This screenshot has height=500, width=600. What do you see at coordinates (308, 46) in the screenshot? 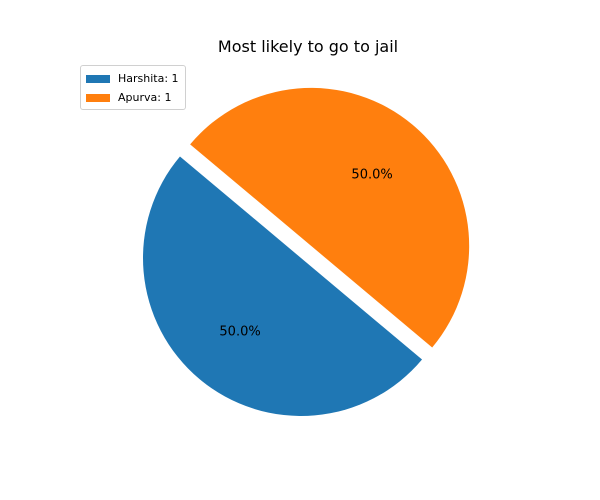
I see `chart-title: Most likely to go to jail` at bounding box center [308, 46].